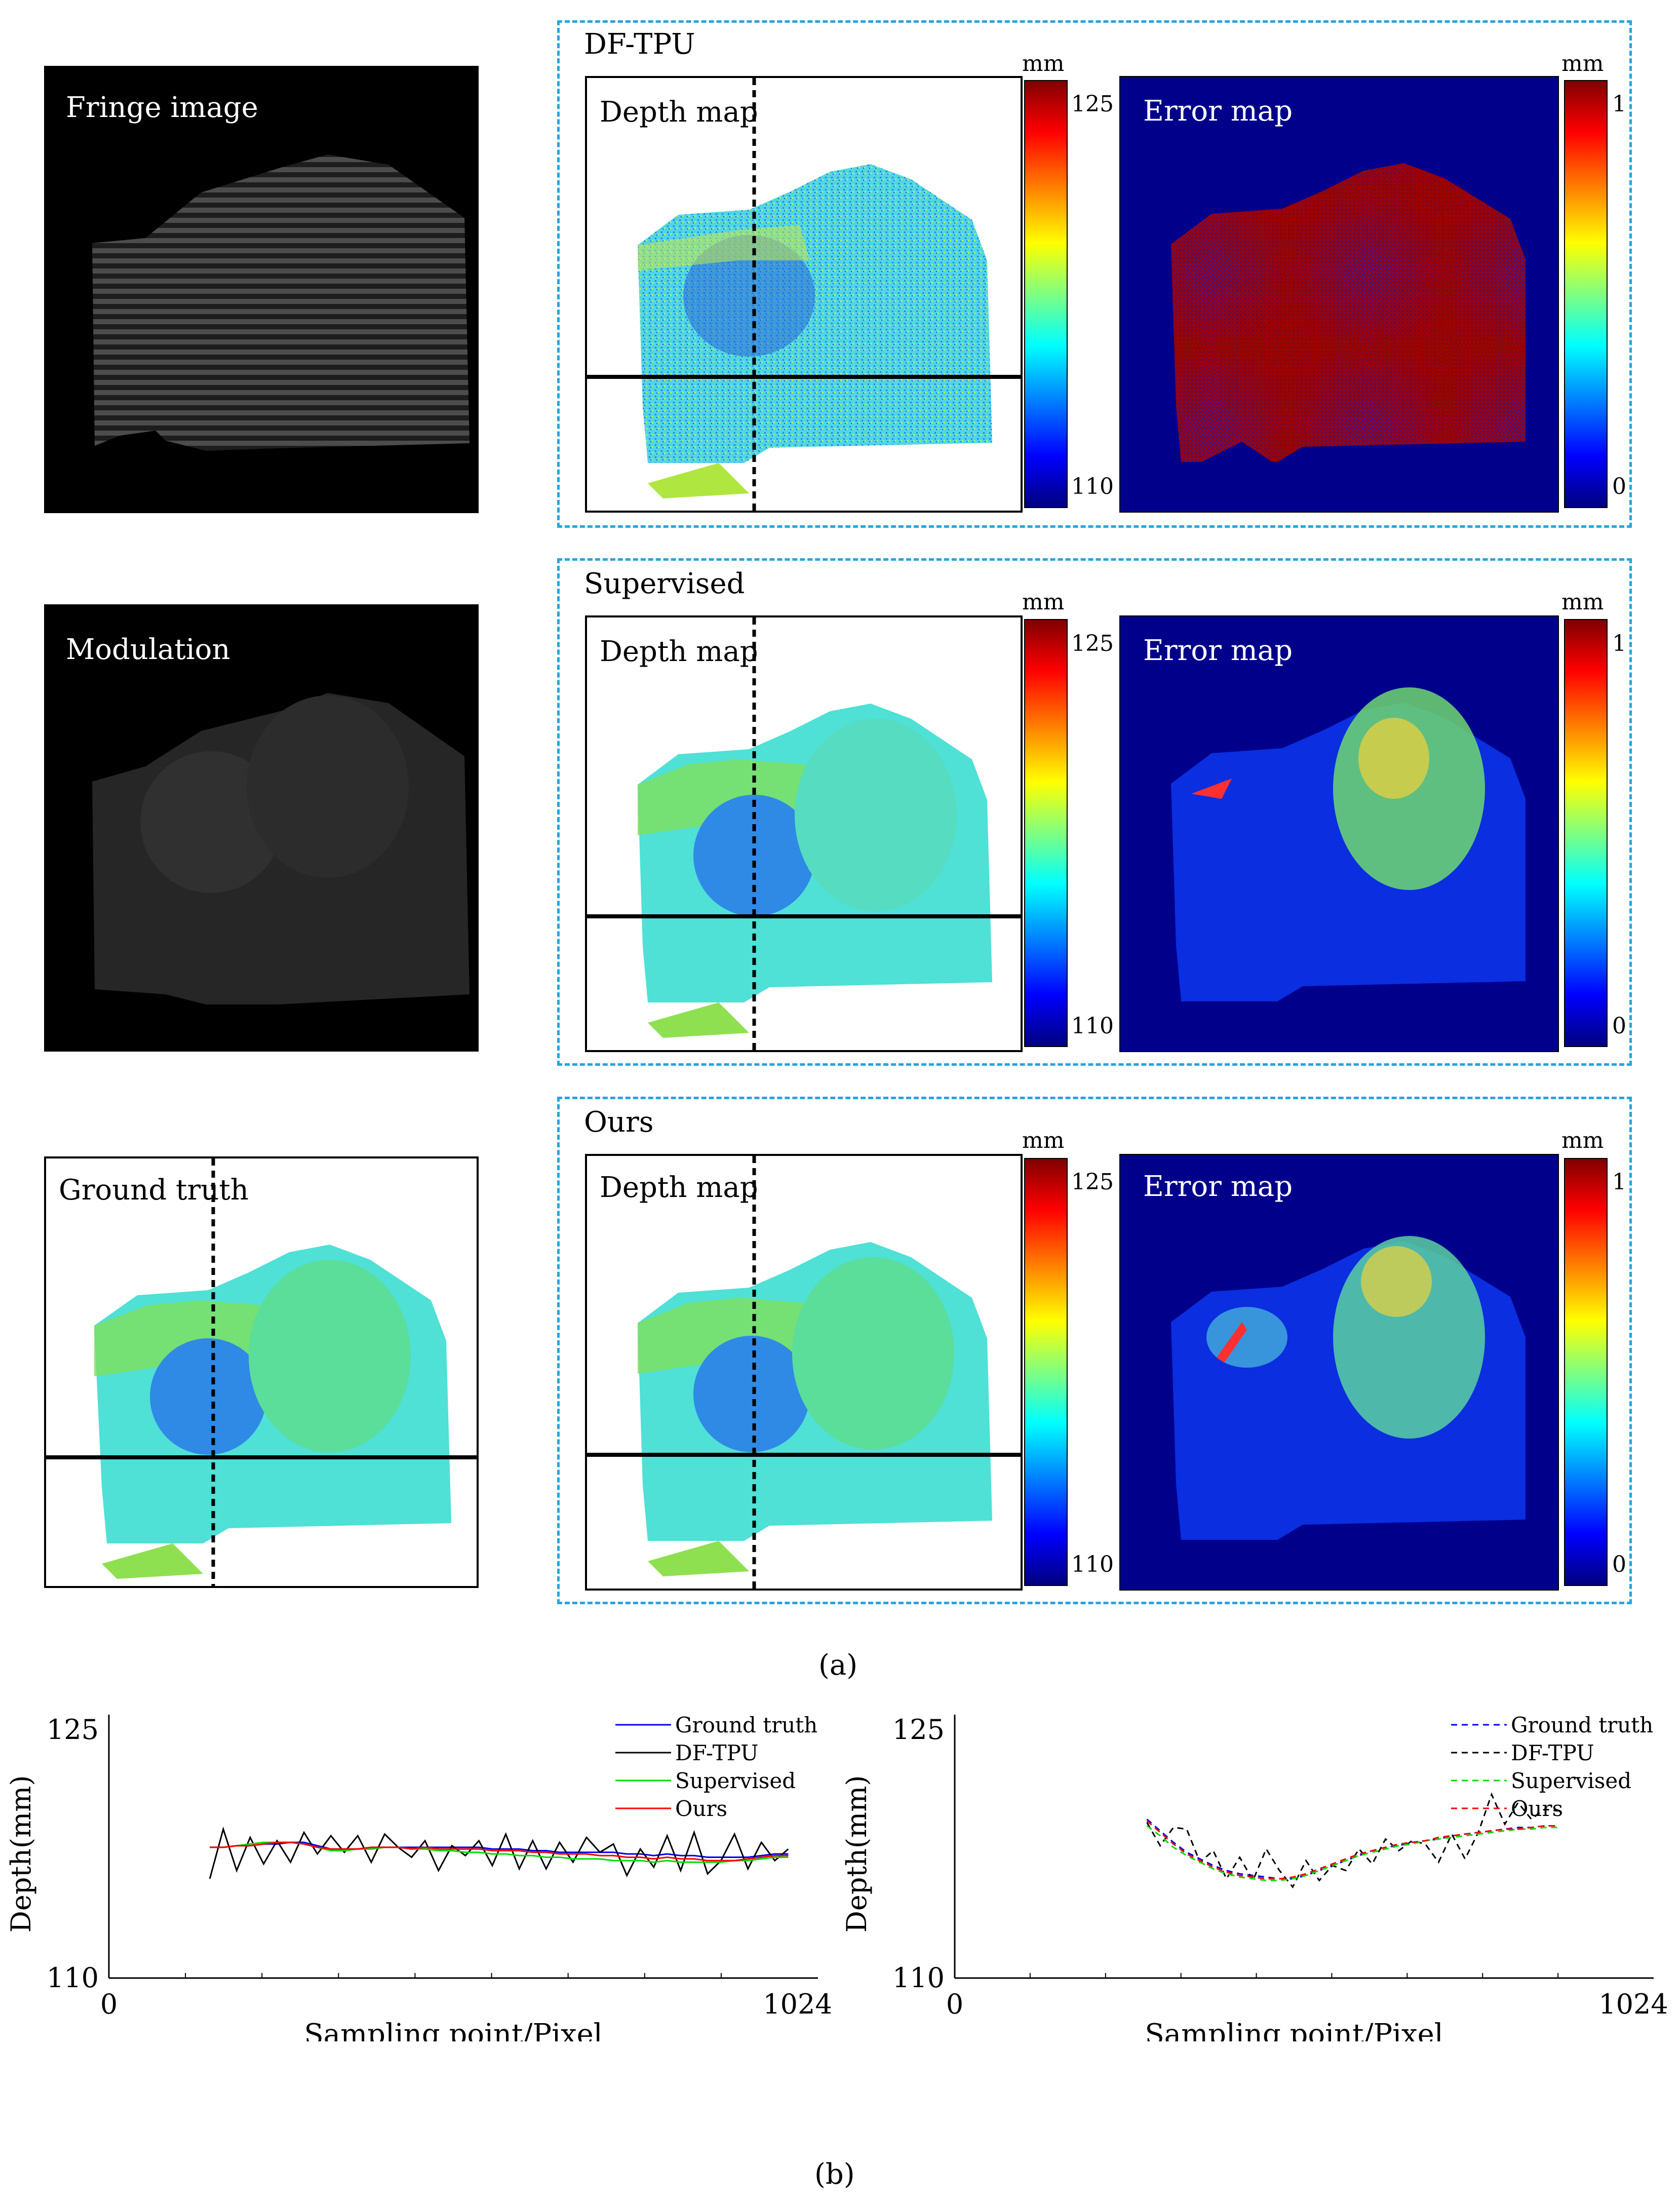 The width and height of the screenshot is (1680, 2206). I want to click on dftpu-depth-cb-unit: mm, so click(1043, 63).